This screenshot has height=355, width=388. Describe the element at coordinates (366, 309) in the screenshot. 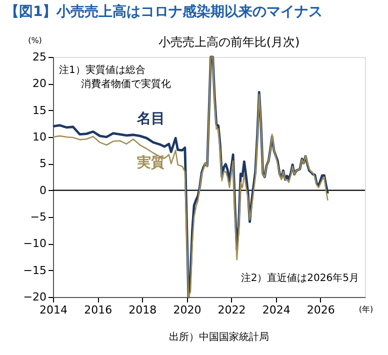

I see `x-axis-title: (年)` at that location.